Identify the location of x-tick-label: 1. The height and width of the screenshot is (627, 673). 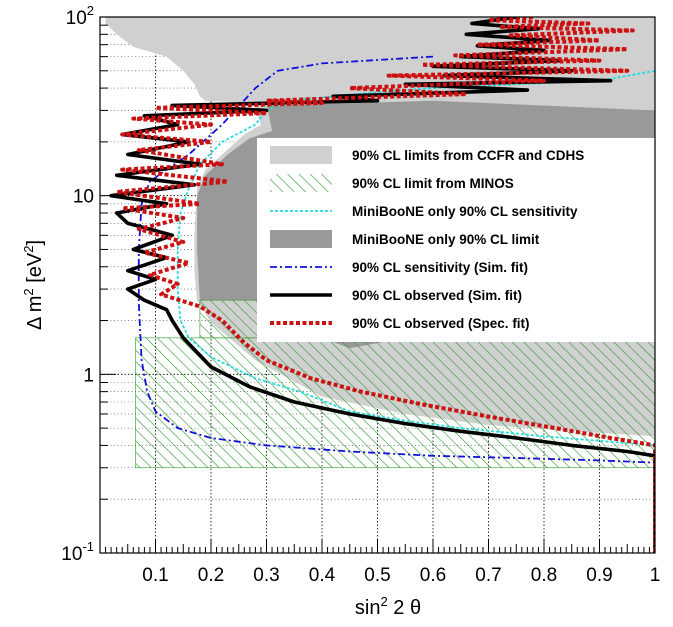
(655, 575).